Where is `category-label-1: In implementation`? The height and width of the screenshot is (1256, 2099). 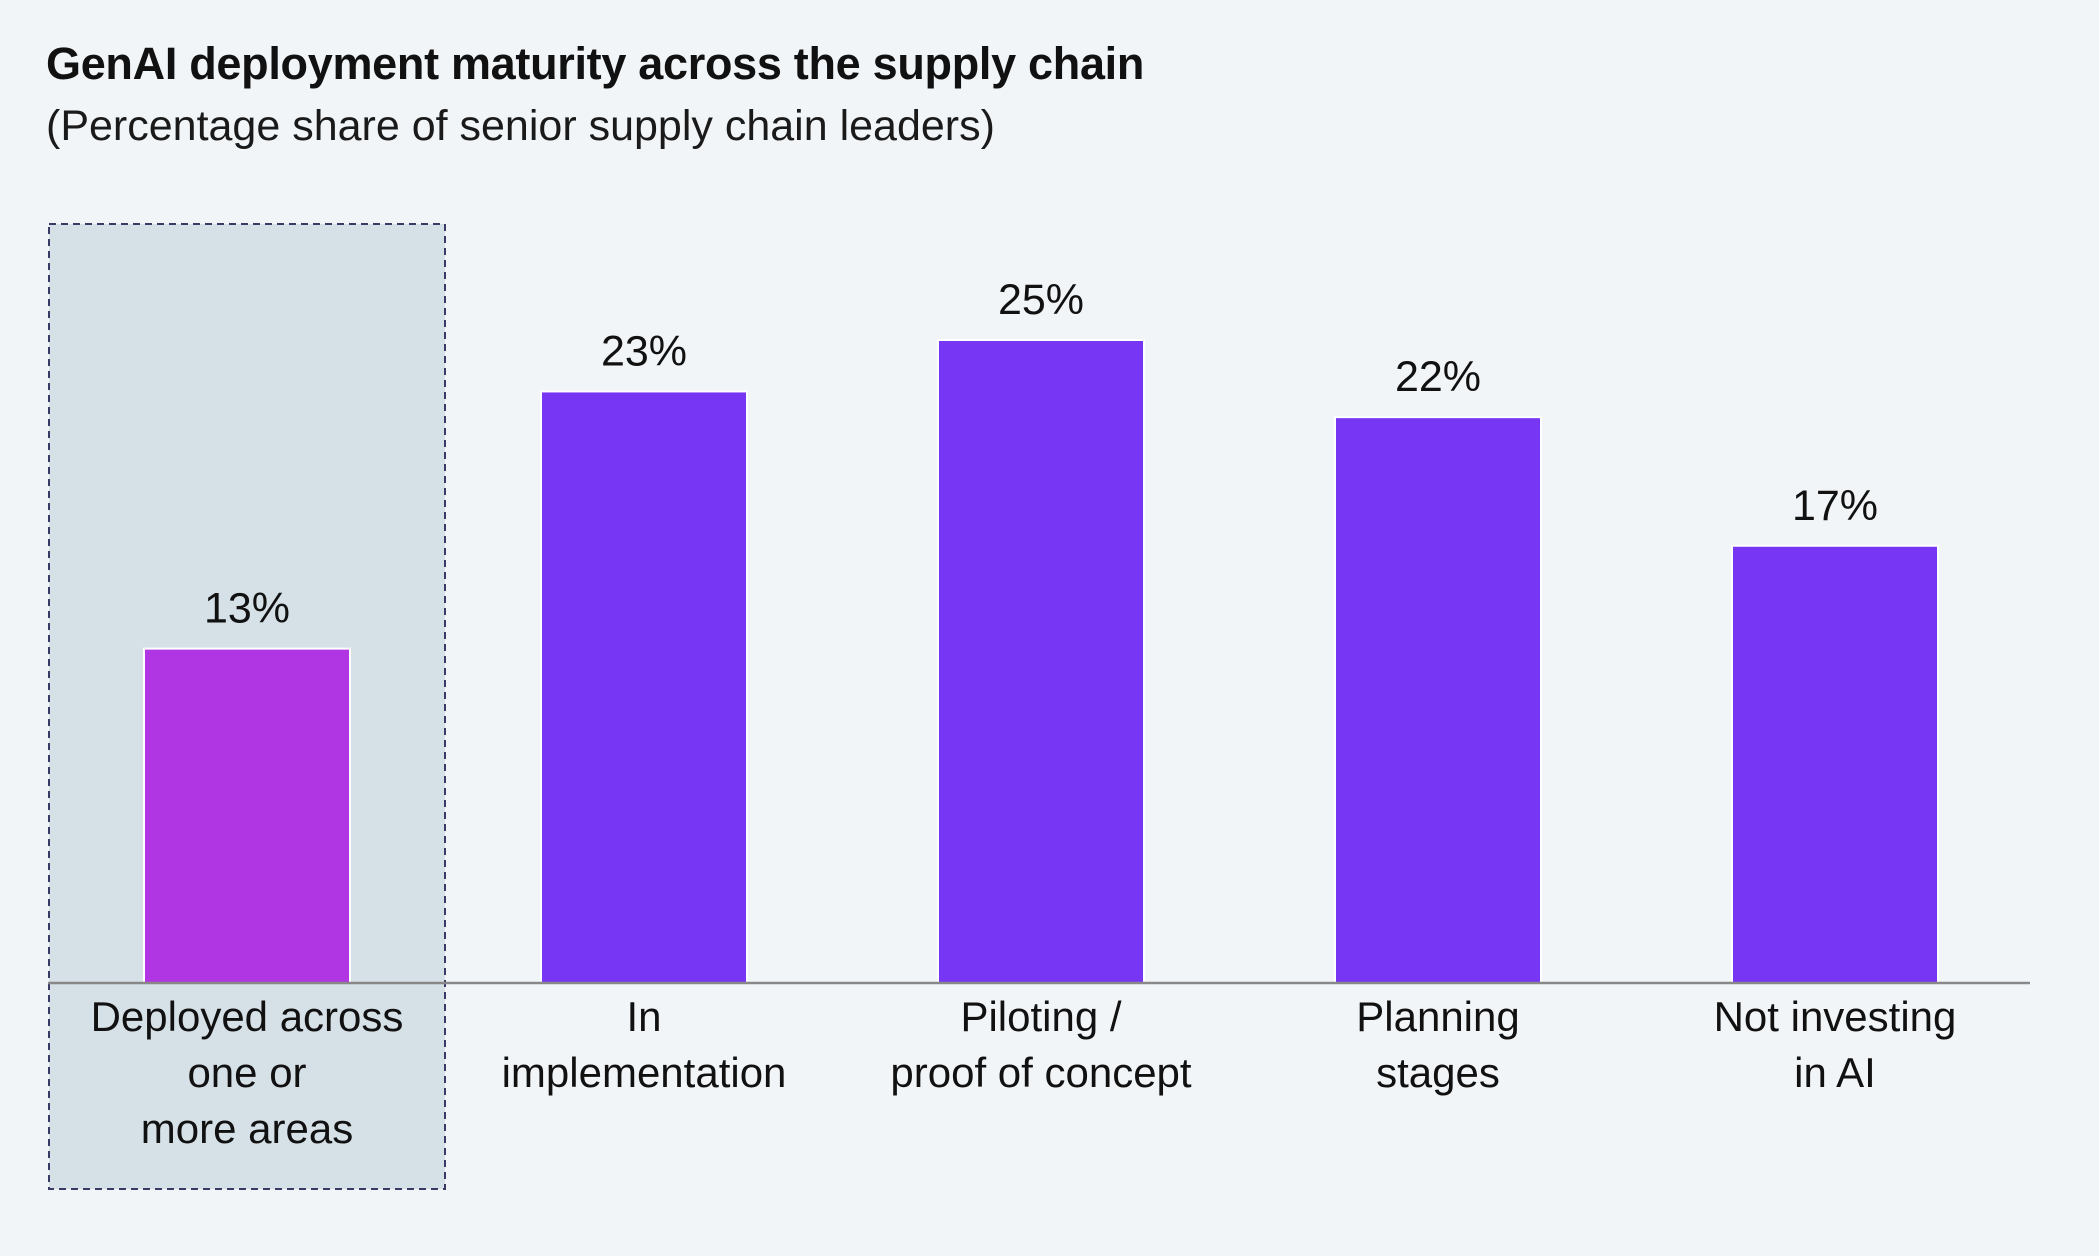
category-label-1: In implementation is located at coordinates (644, 1044).